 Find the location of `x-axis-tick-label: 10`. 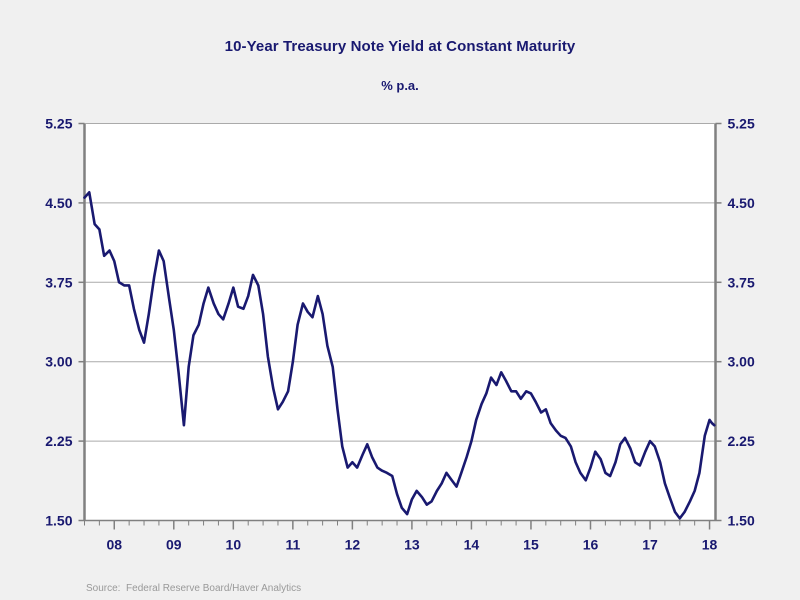

x-axis-tick-label: 10 is located at coordinates (234, 545).